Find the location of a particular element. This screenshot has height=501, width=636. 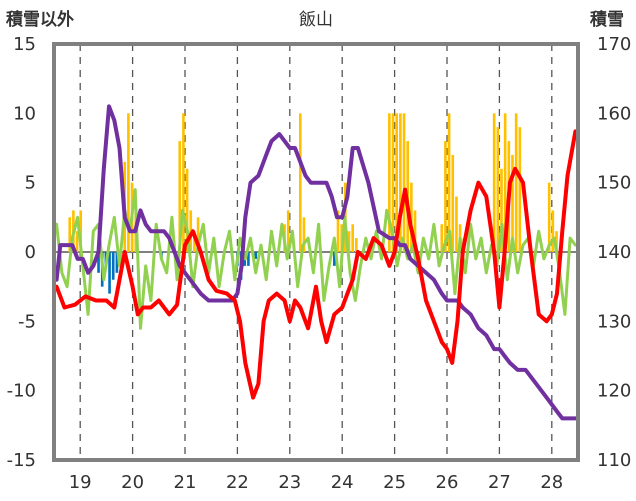

y-right-tick-label: 110 is located at coordinates (614, 460).